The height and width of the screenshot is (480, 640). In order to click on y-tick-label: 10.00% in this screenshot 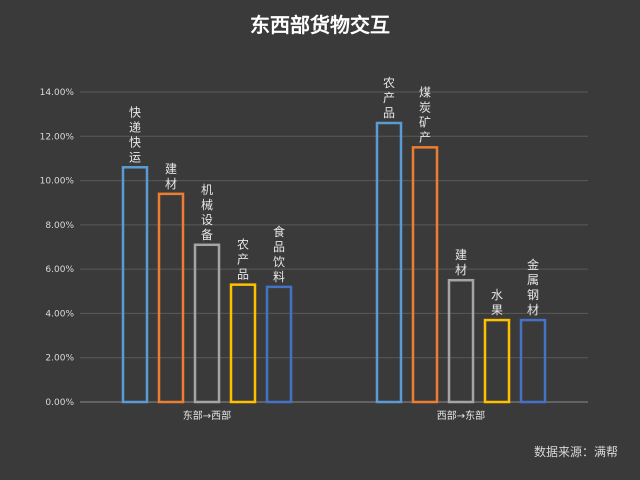, I will do `click(57, 182)`.